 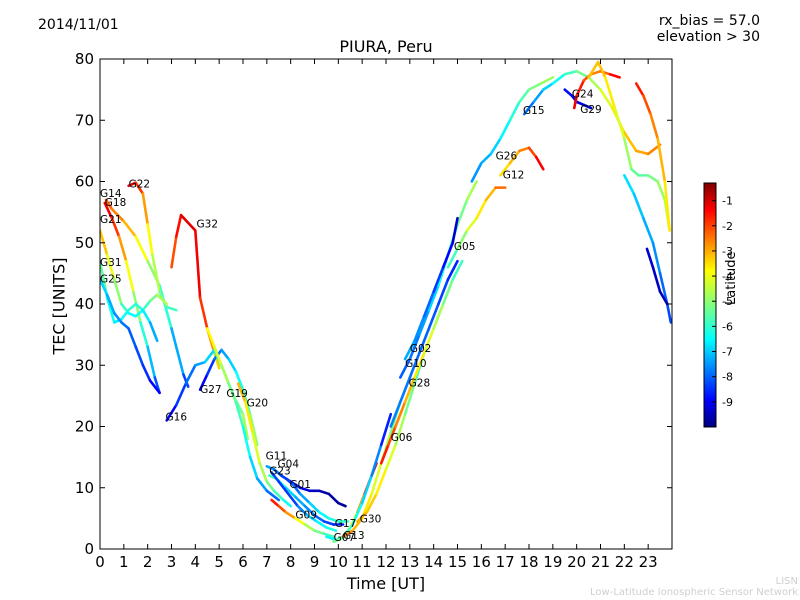 I want to click on x-tick-label: 6, so click(x=243, y=562).